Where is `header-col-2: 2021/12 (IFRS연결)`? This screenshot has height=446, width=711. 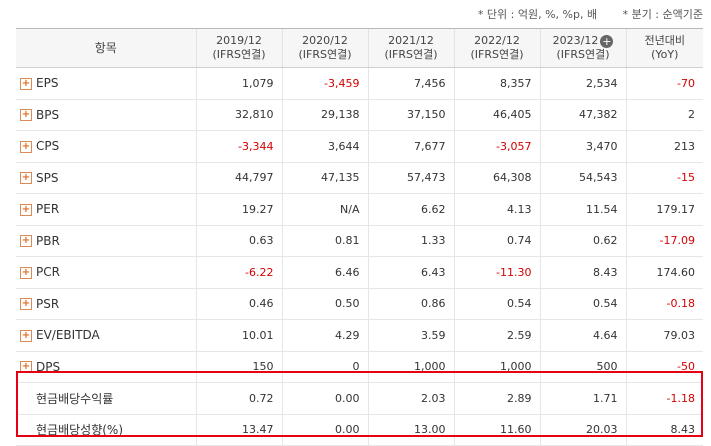
header-col-2: 2021/12 (IFRS연결) is located at coordinates (410, 48).